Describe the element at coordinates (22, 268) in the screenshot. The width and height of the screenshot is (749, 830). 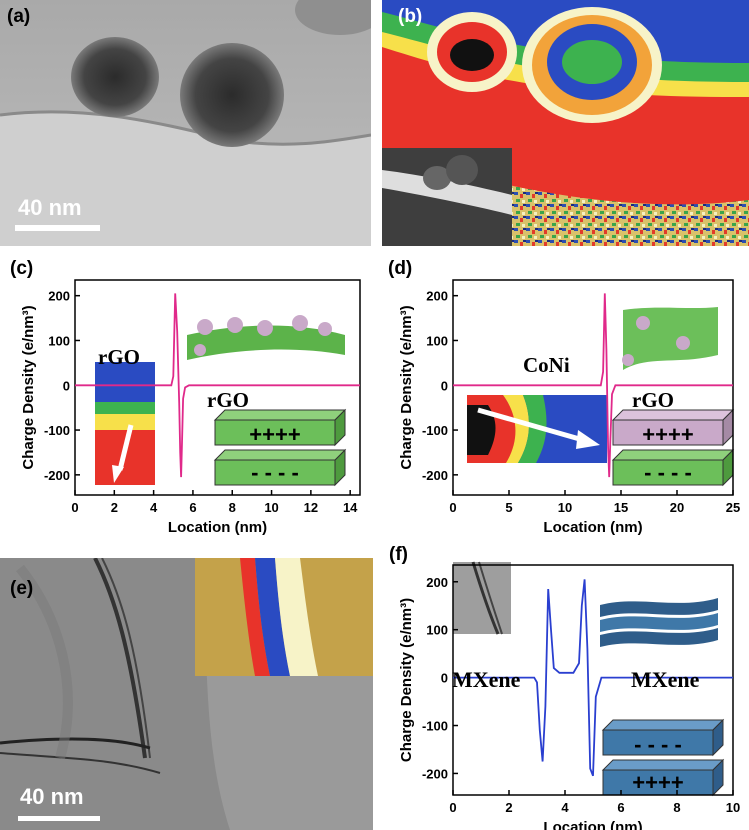
I see `panel-label: (c)` at that location.